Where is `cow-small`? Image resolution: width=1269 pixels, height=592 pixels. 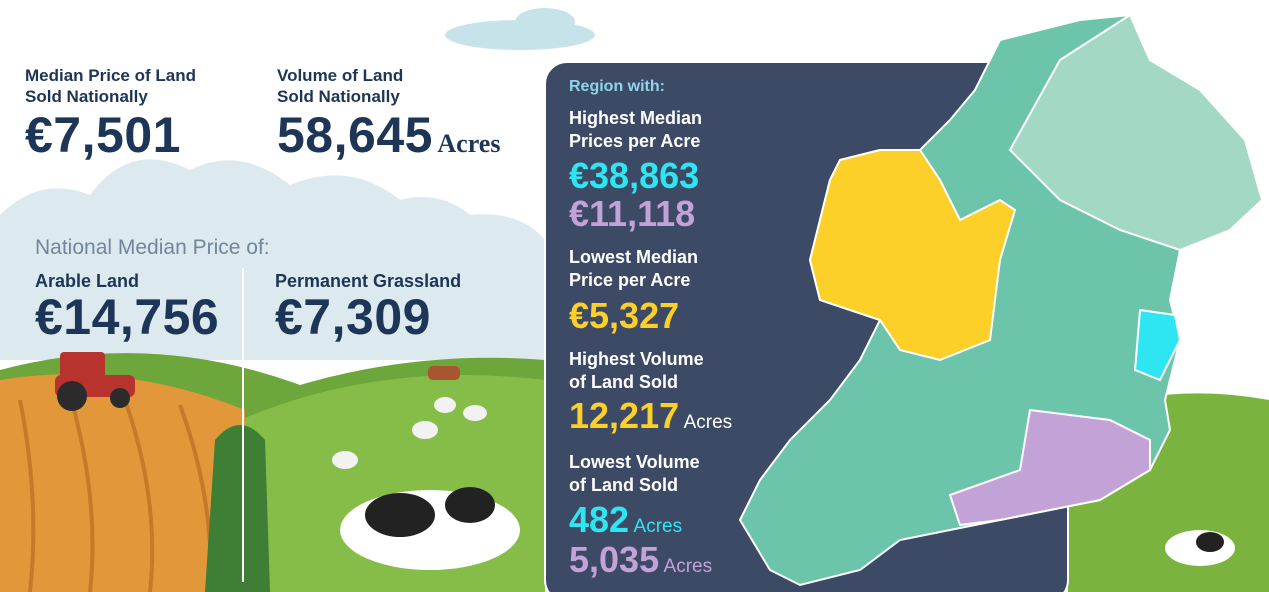
cow-small is located at coordinates (444, 373).